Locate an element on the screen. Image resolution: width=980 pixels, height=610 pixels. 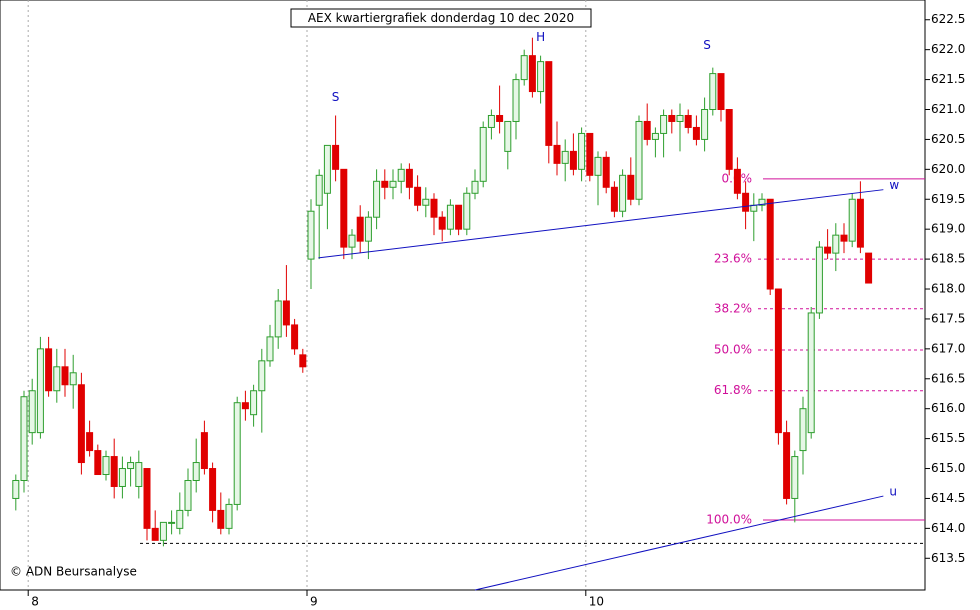
fib-label: 61.8% is located at coordinates (733, 390).